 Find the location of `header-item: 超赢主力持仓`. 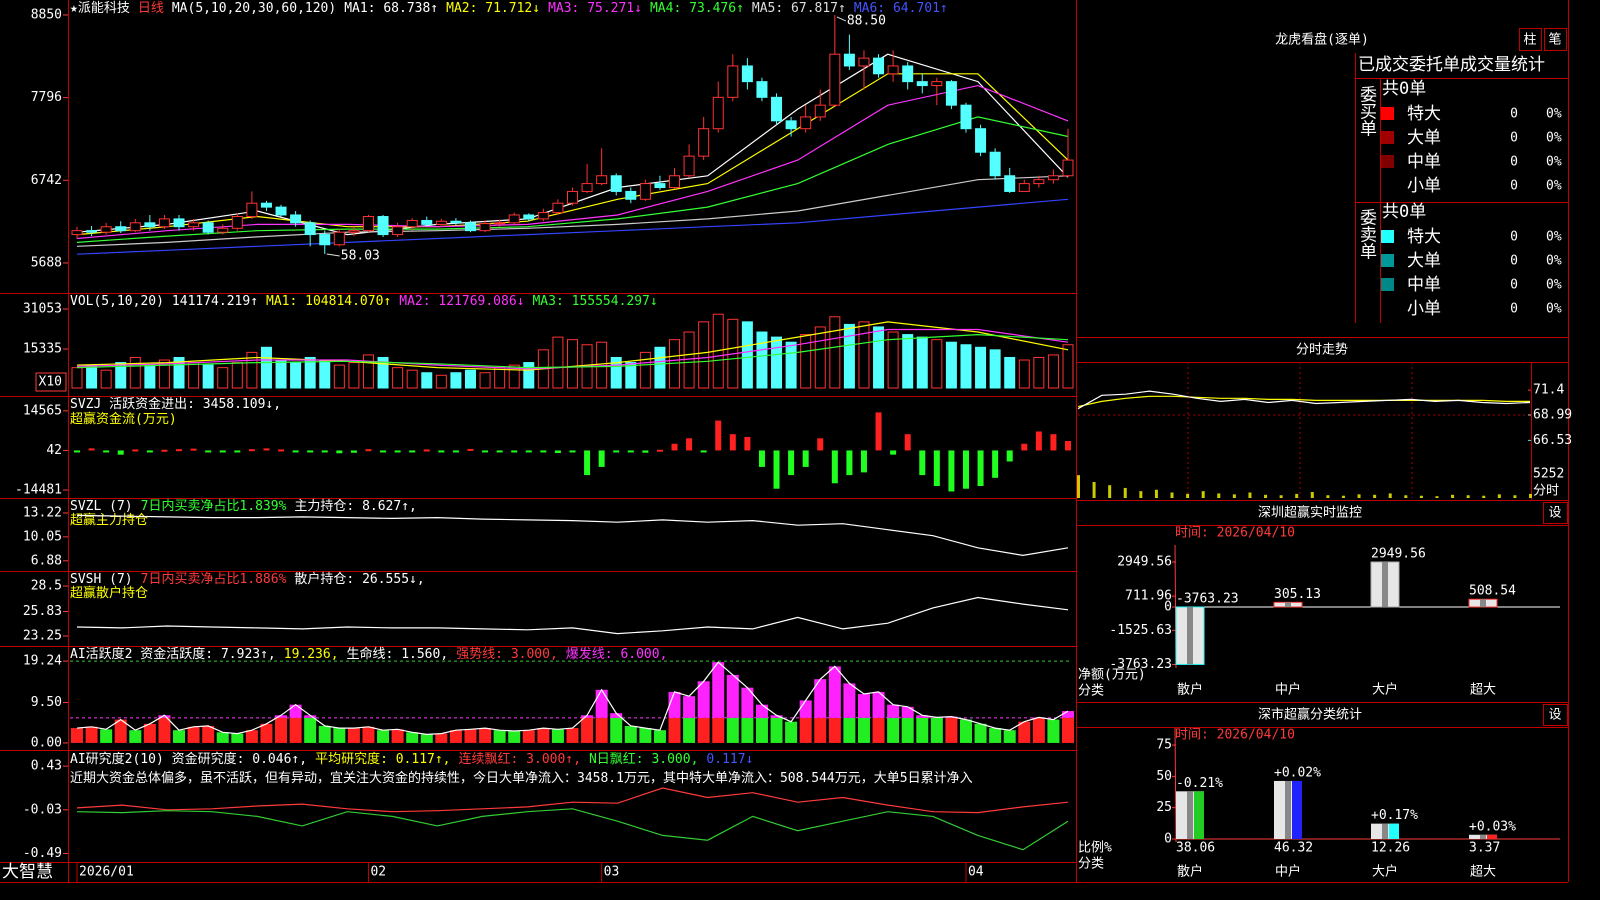

header-item: 超赢主力持仓 is located at coordinates (109, 520).